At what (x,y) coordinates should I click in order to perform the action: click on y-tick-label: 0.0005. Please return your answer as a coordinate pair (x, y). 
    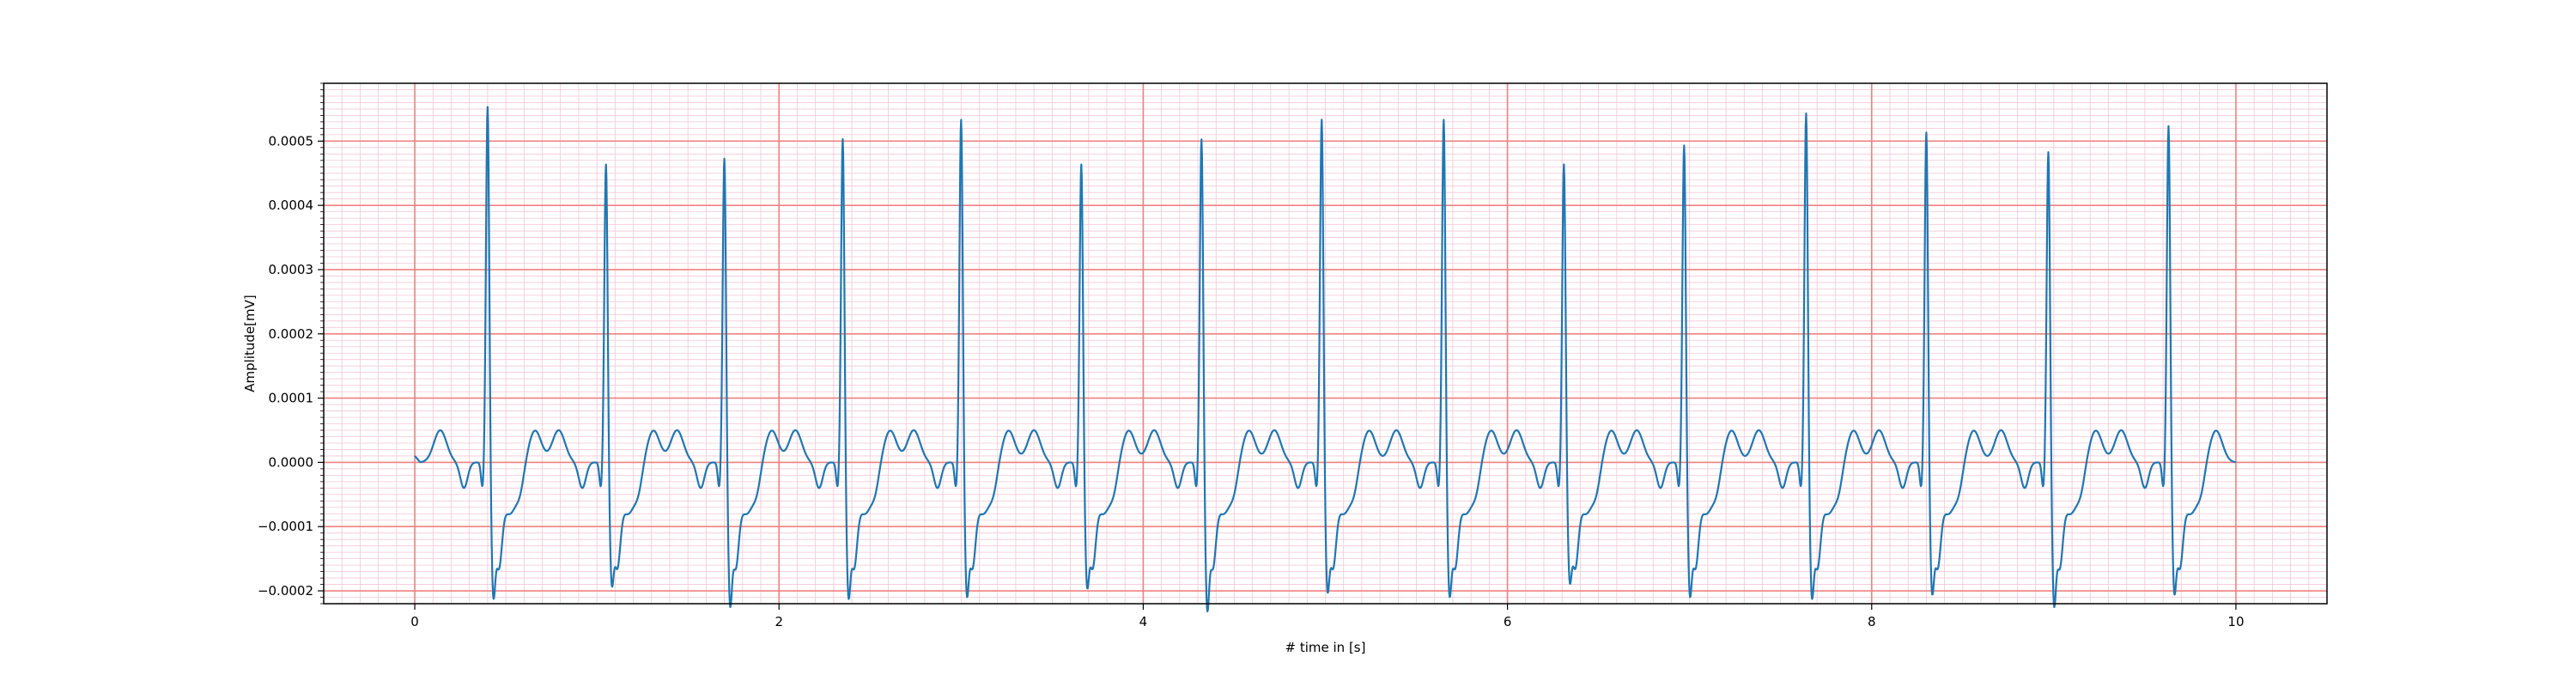
    Looking at the image, I should click on (291, 141).